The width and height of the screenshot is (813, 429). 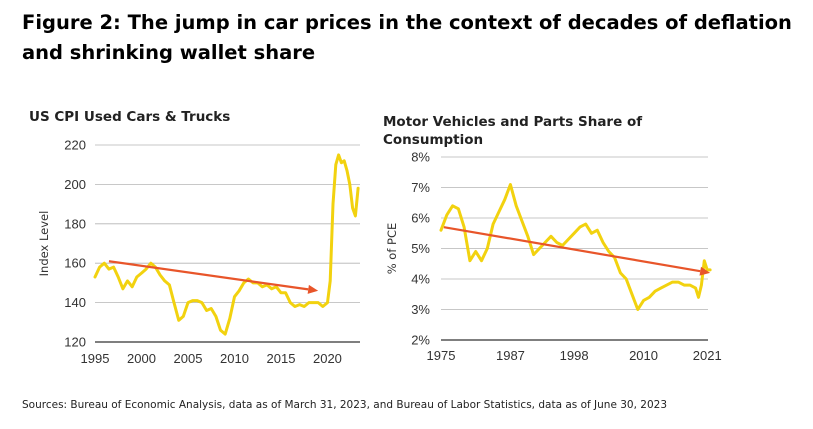 What do you see at coordinates (392, 249) in the screenshot?
I see `right-y-axis-label: % of PCE` at bounding box center [392, 249].